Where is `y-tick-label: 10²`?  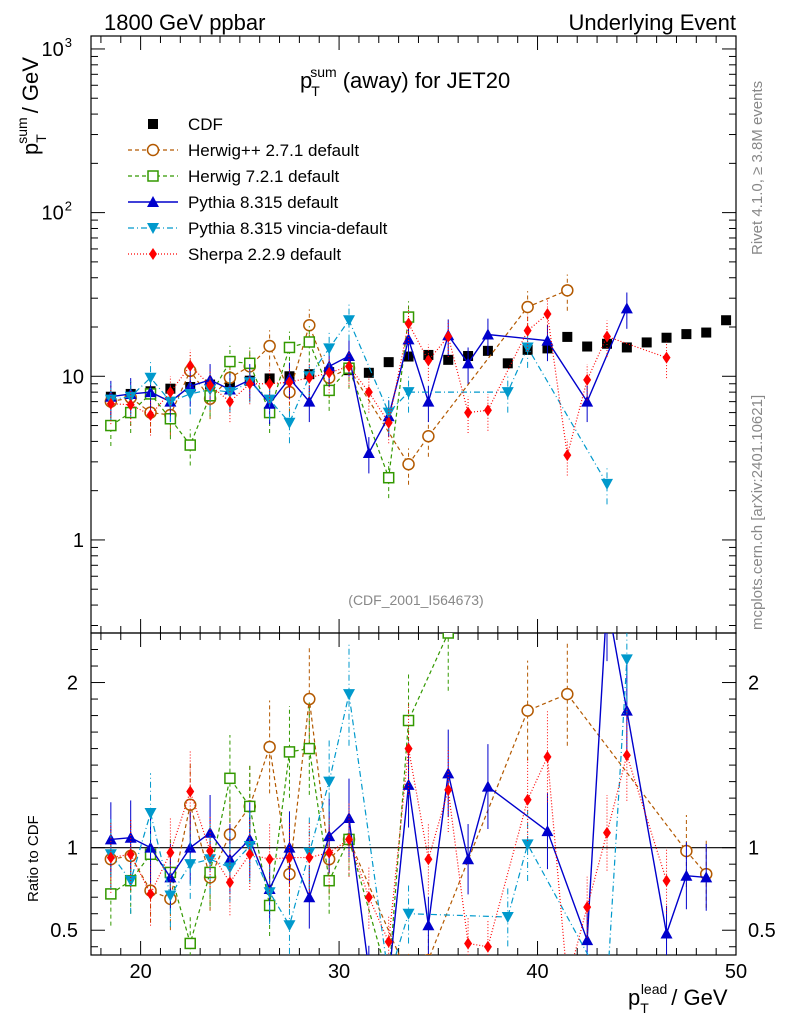
y-tick-label: 10² is located at coordinates (57, 212).